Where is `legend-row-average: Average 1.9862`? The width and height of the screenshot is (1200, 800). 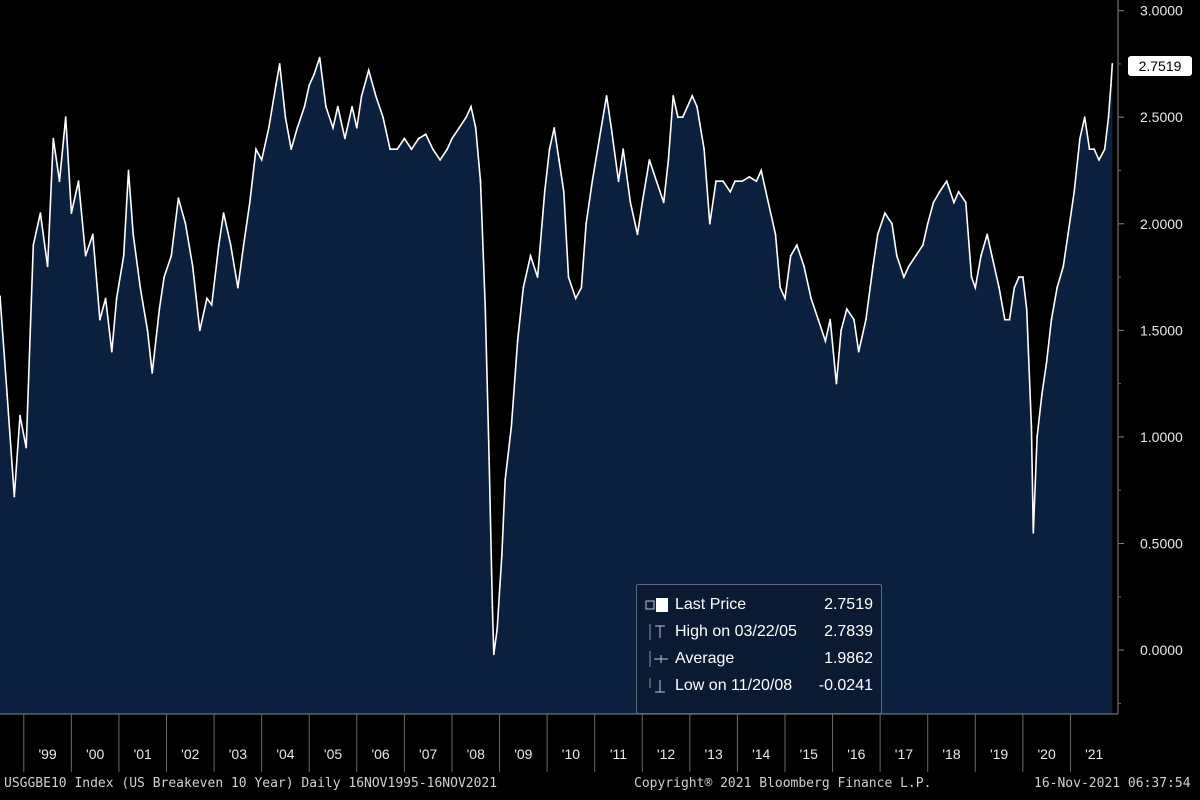 legend-row-average: Average 1.9862 is located at coordinates (759, 659).